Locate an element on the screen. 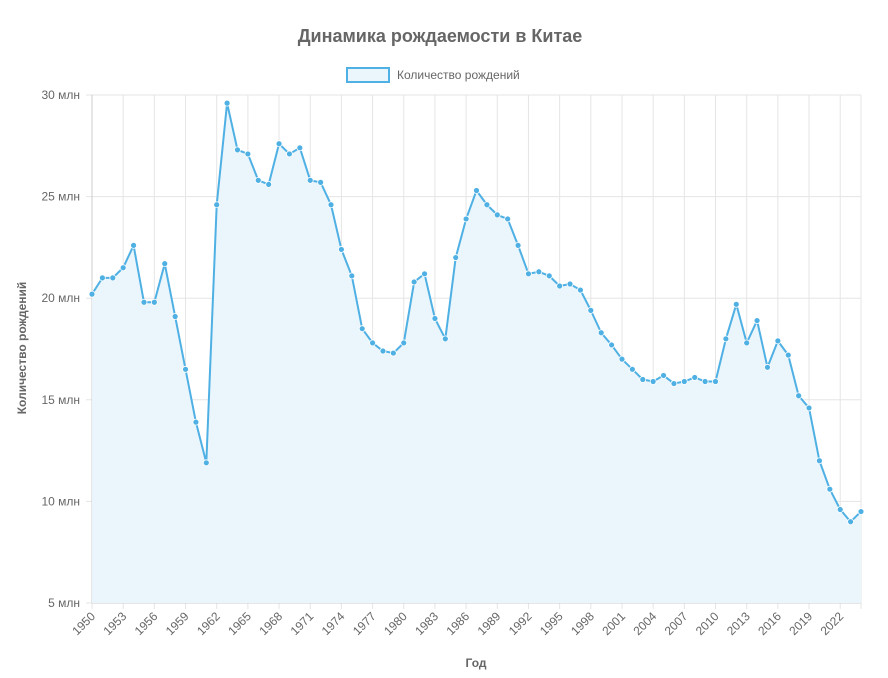 The image size is (888, 678). chart-title: Динамика рождаемости в Китае is located at coordinates (440, 36).